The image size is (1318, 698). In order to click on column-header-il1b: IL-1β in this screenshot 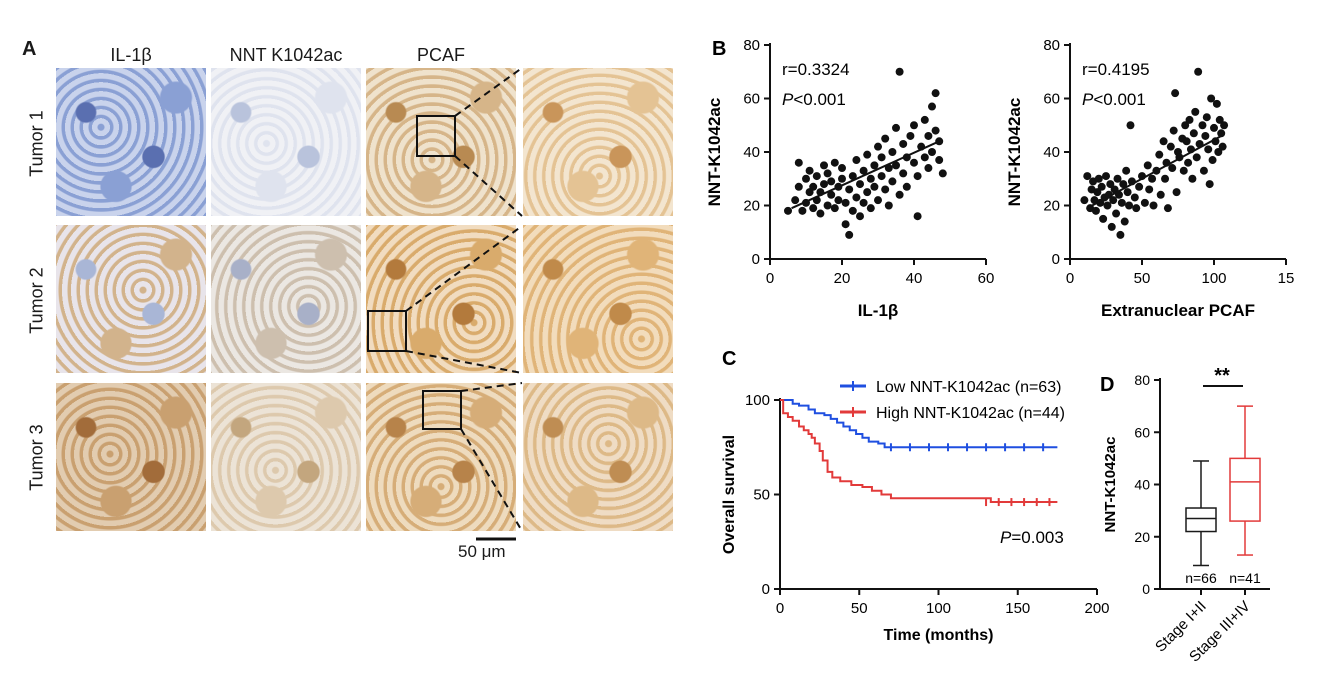, I will do `click(131, 55)`.